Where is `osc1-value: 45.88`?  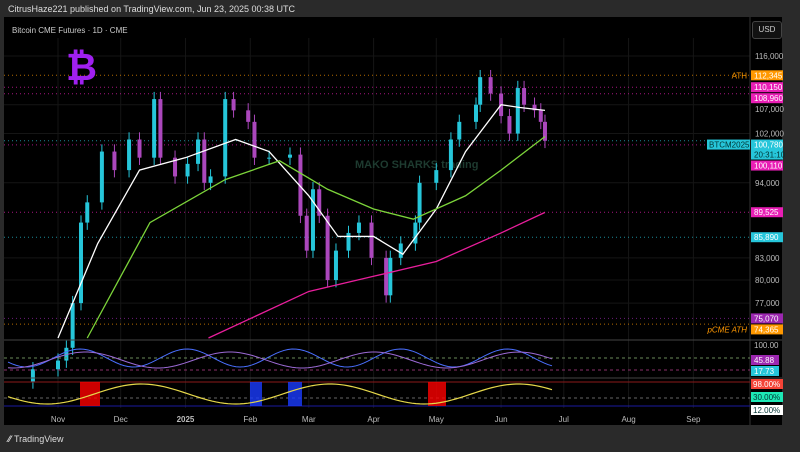
osc1-value: 45.88 is located at coordinates (764, 360).